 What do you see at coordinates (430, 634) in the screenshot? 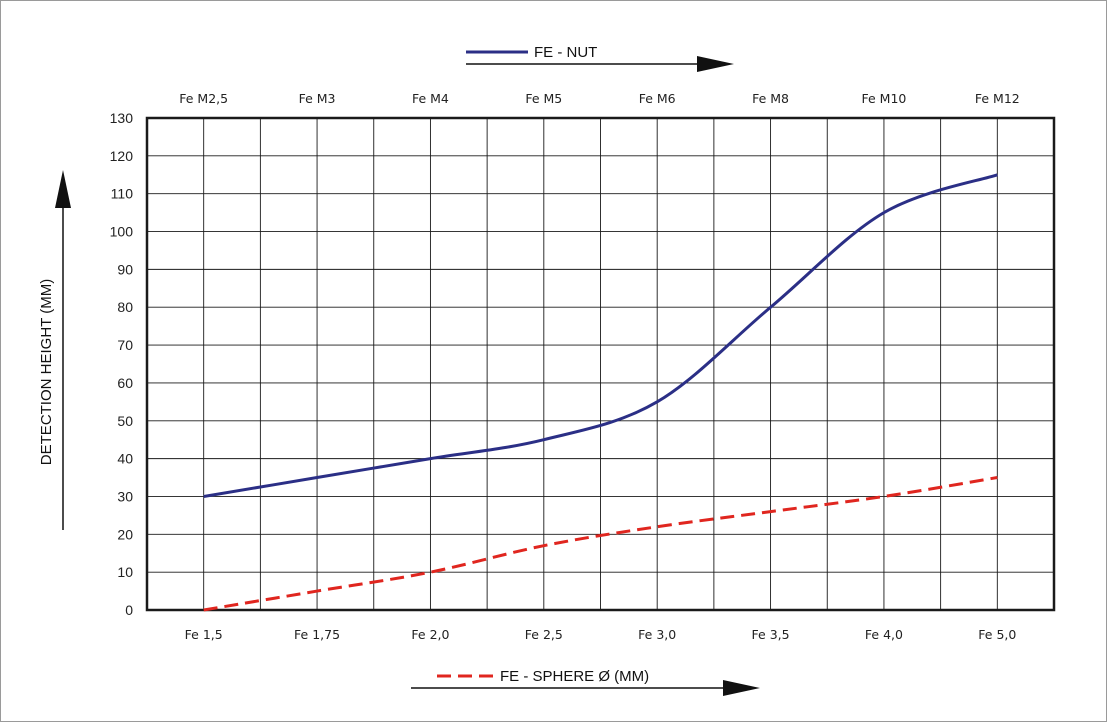
I see `bottom-category-label: Fe 2,0` at bounding box center [430, 634].